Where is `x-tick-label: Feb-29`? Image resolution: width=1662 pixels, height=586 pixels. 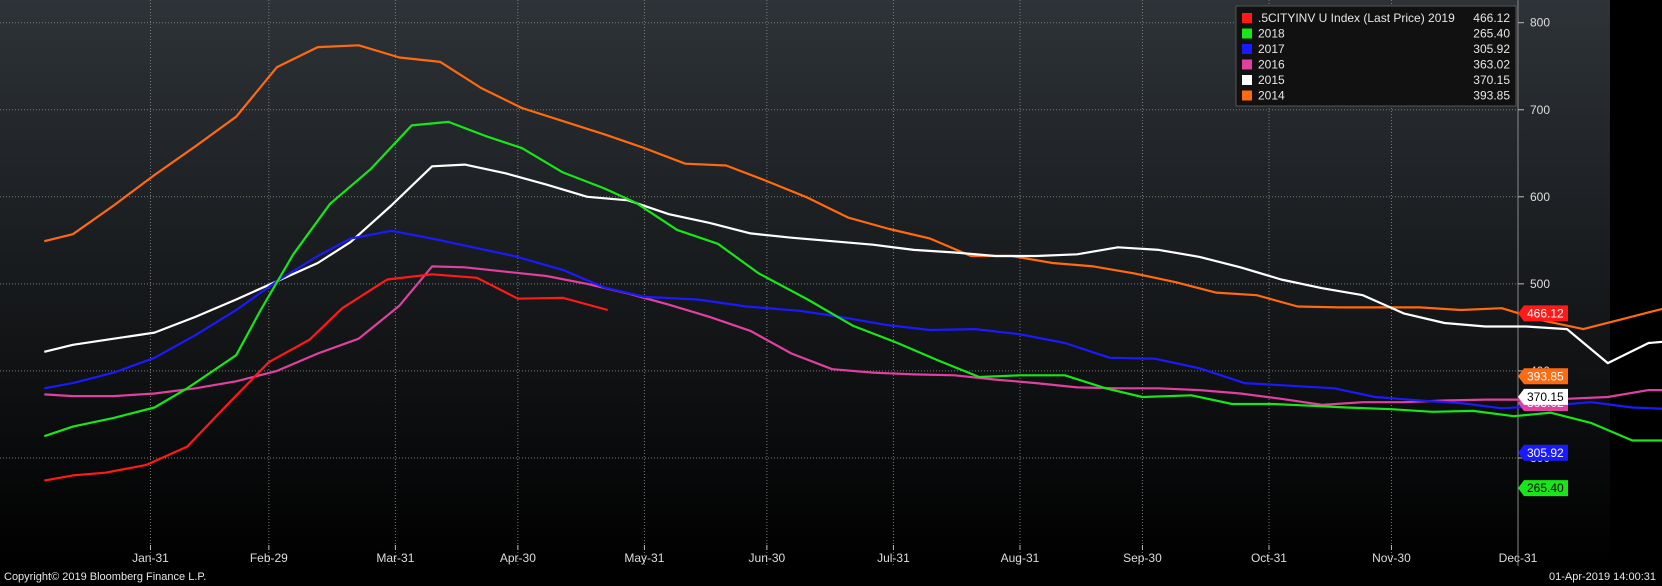
x-tick-label: Feb-29 is located at coordinates (269, 558).